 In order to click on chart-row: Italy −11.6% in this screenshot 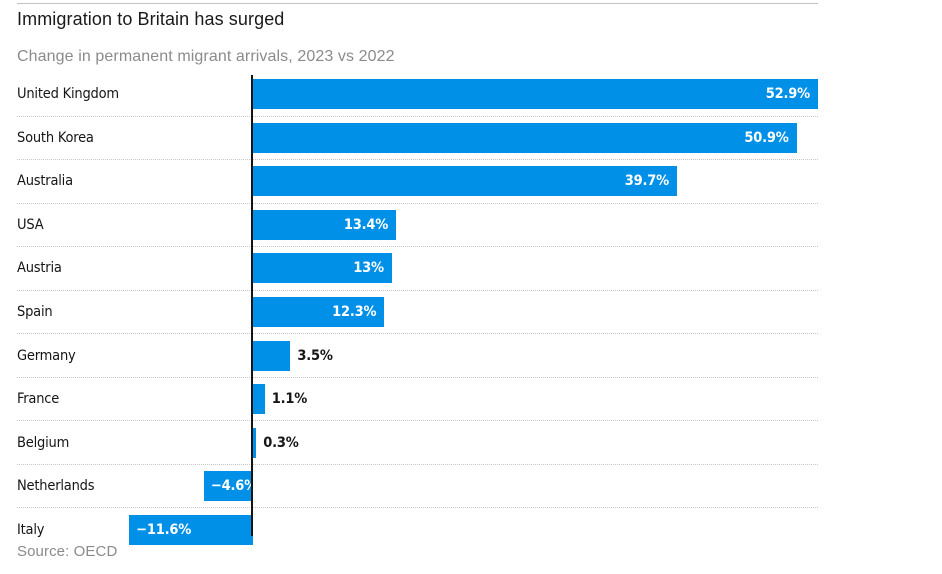, I will do `click(417, 529)`.